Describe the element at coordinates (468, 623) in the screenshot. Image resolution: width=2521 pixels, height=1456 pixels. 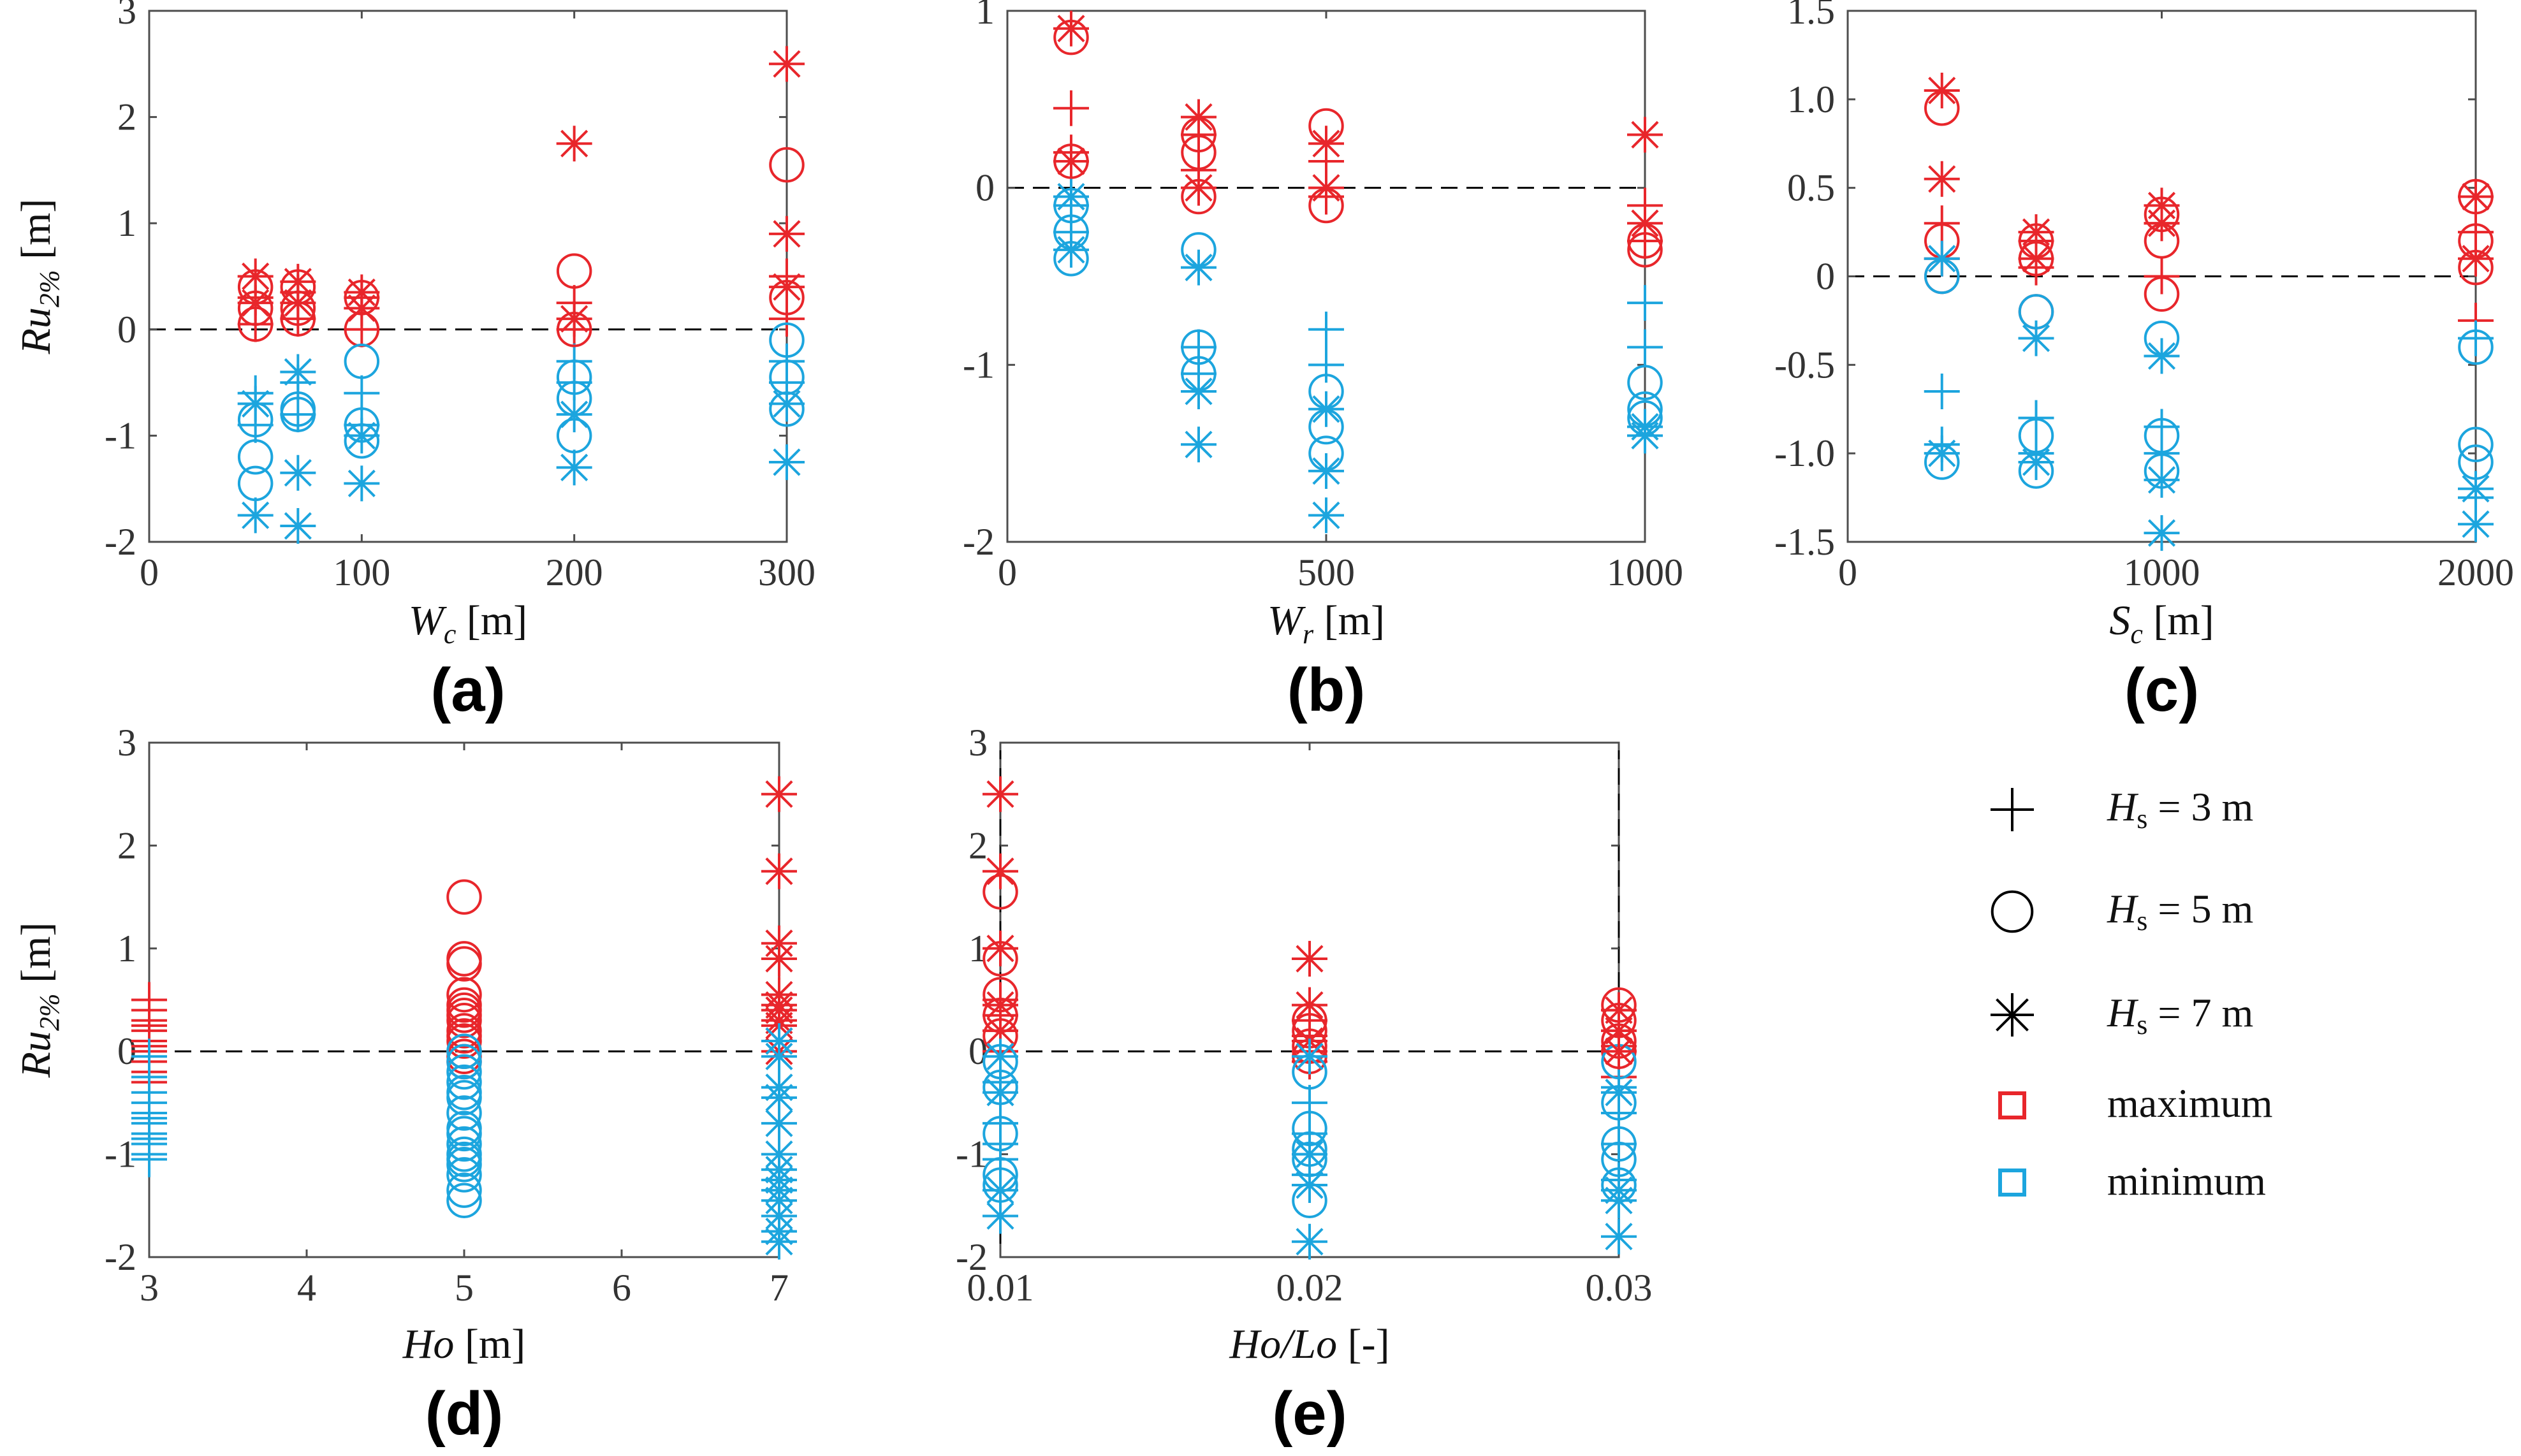
I see `panel-a-x-axis-label: Wc [m]` at that location.